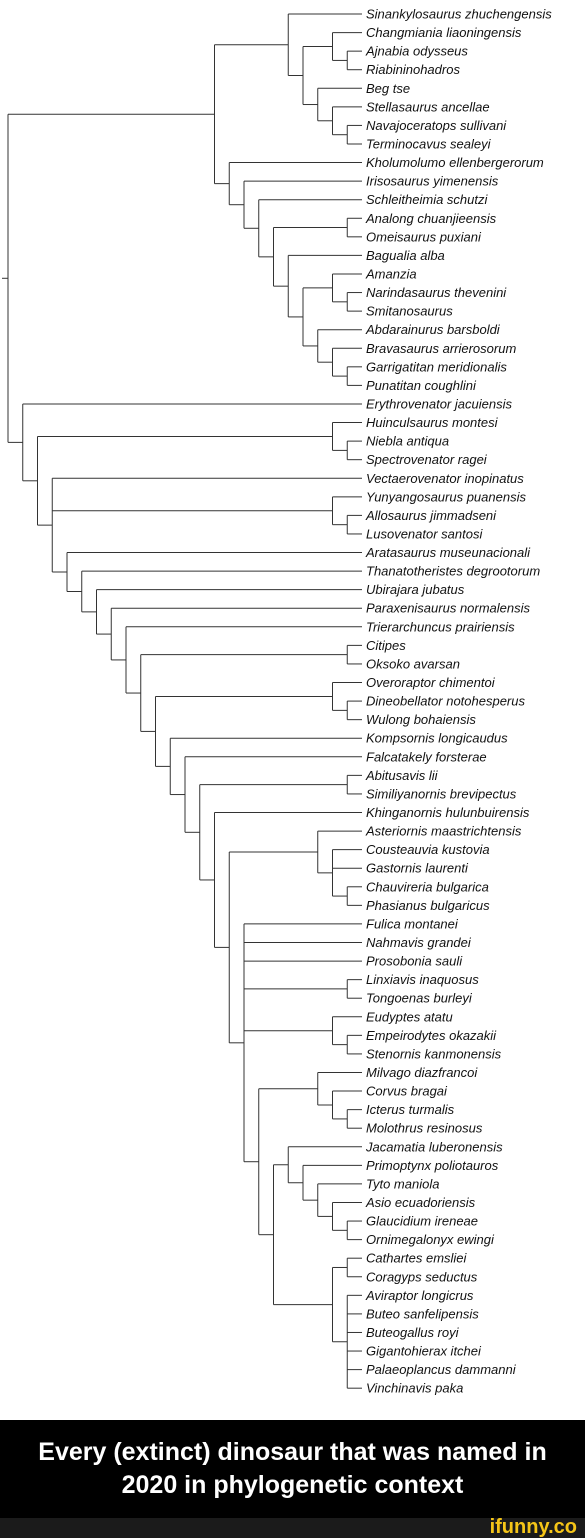 The width and height of the screenshot is (585, 1539). What do you see at coordinates (410, 1109) in the screenshot?
I see `taxon-label: Icterus turmalis` at bounding box center [410, 1109].